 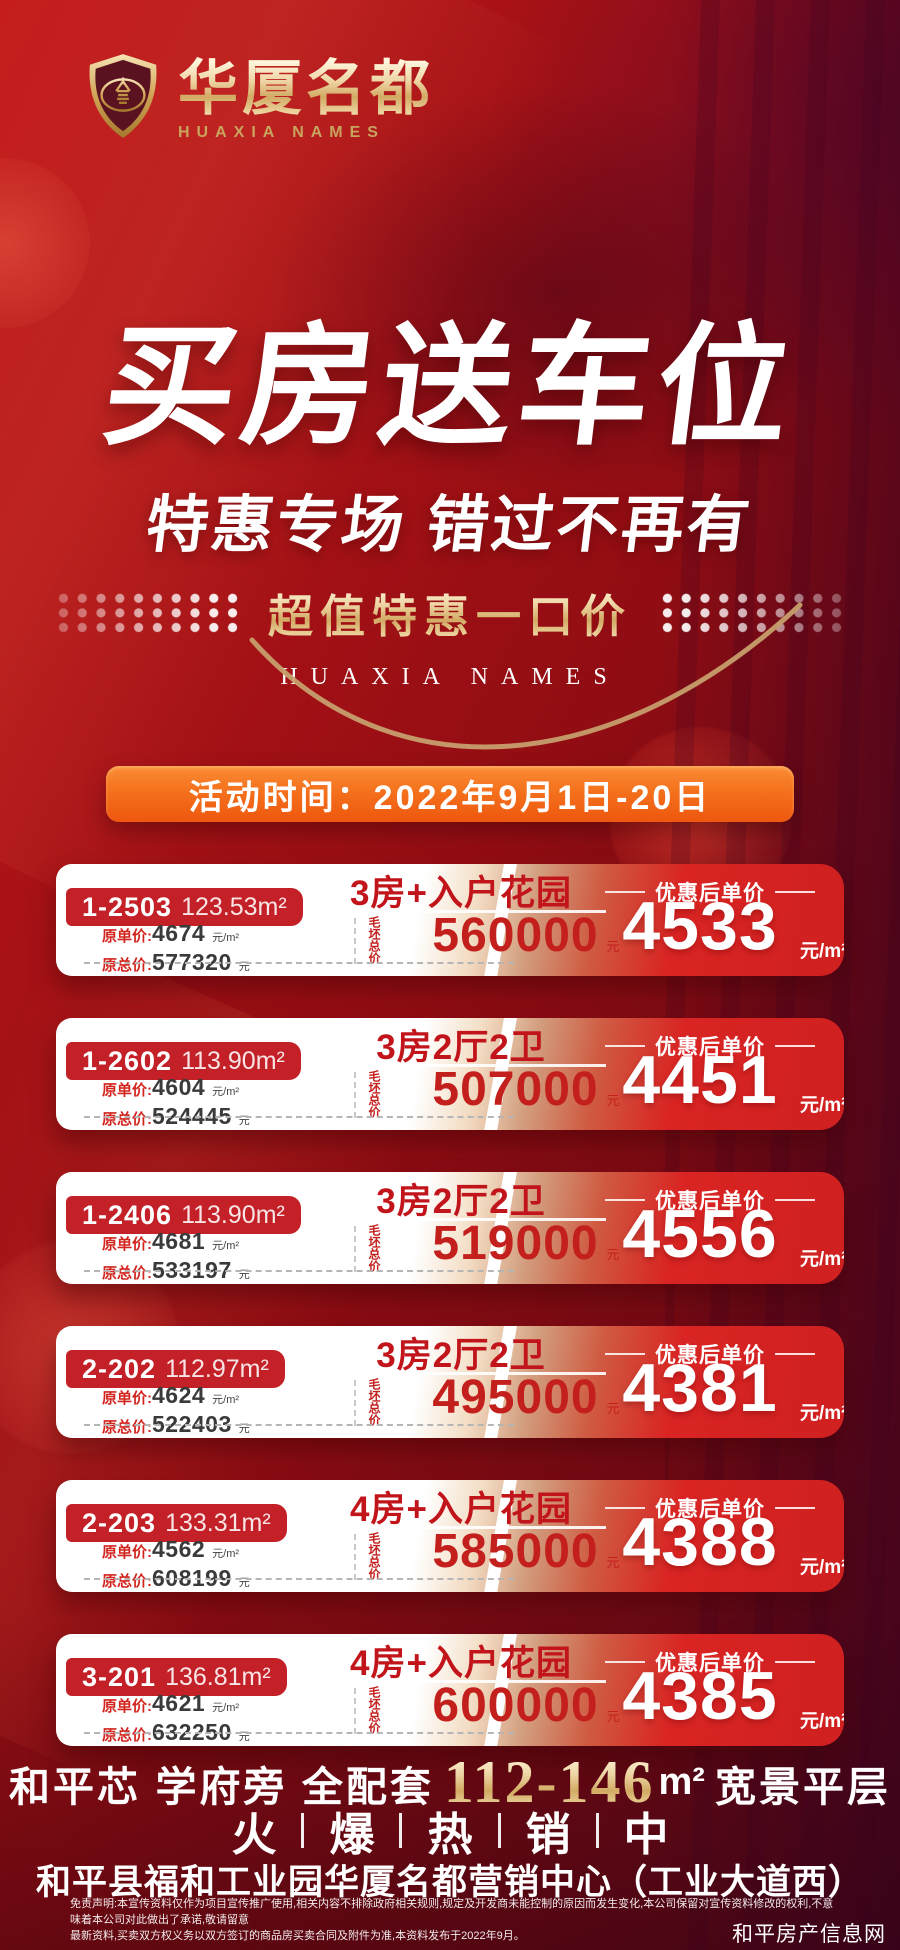 I want to click on rough-total: 495000 元, so click(x=526, y=1397).